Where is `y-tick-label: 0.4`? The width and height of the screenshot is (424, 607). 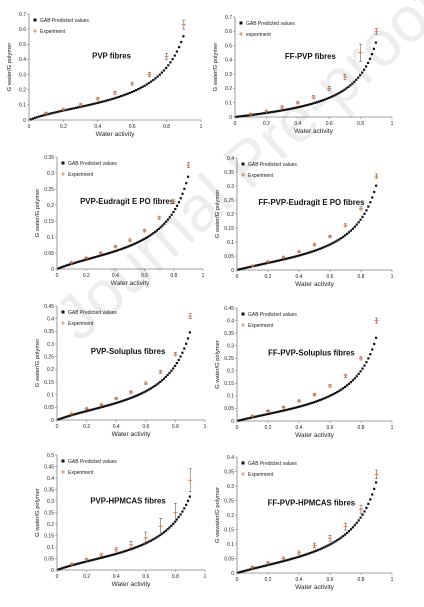 y-tick-label: 0.4 is located at coordinates (228, 61).